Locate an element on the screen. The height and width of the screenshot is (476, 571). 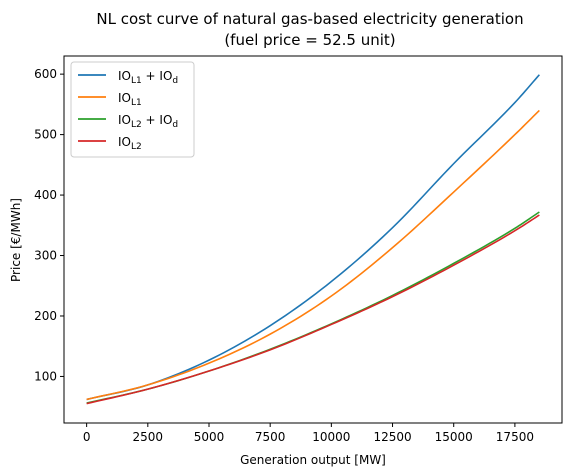
legend-label: IOL2 + IOd is located at coordinates (148, 121).